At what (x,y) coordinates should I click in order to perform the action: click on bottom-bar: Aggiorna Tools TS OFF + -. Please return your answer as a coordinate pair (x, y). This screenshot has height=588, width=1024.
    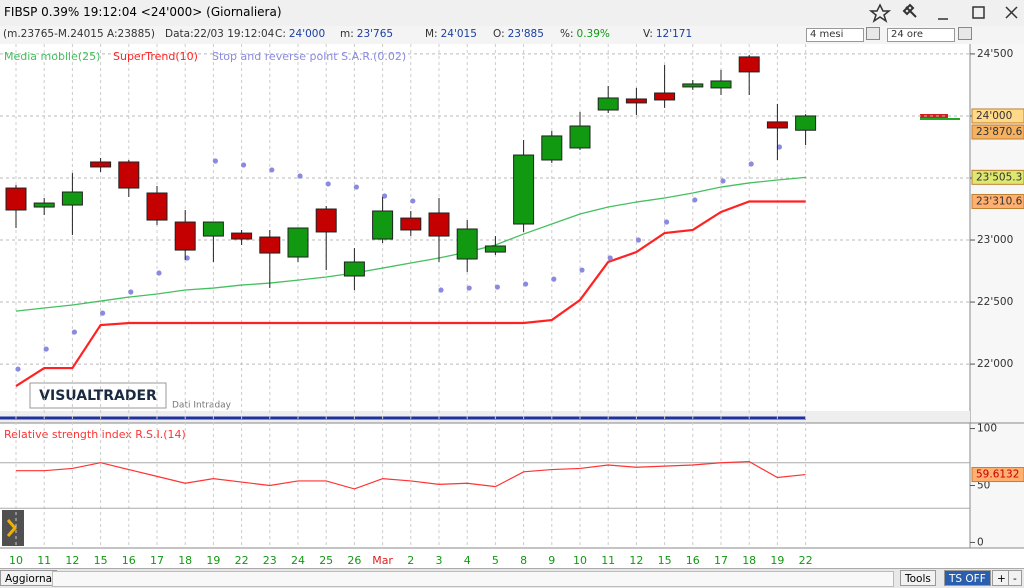
    Looking at the image, I should click on (512, 578).